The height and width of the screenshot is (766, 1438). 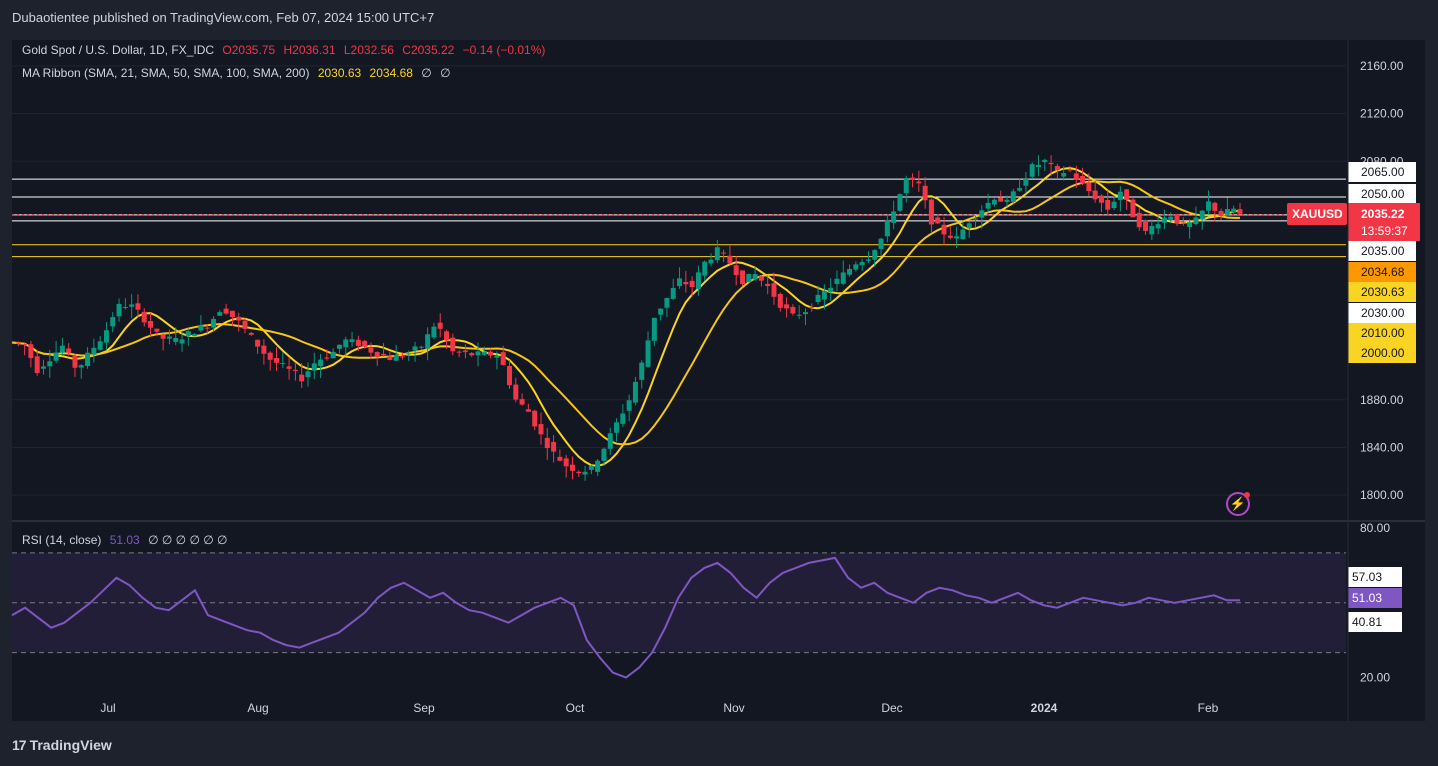 I want to click on price-tag-label: 2000.00, so click(x=1383, y=353).